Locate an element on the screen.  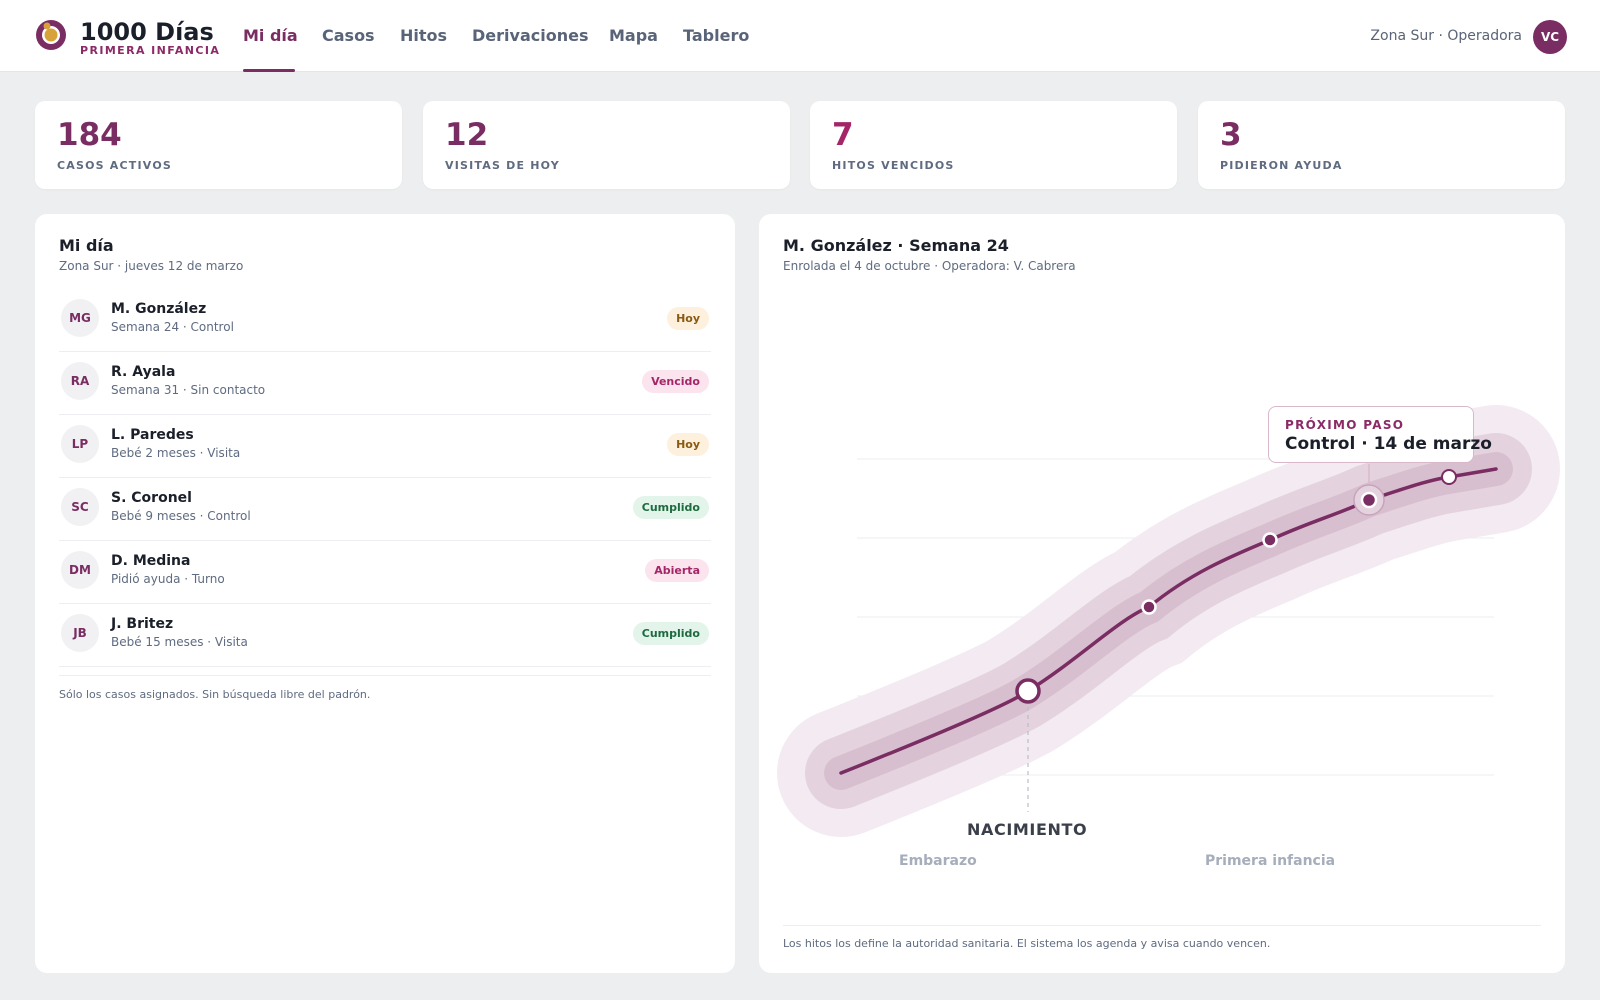
panel-subtitle: Zona Sur · jueves 12 de marzo is located at coordinates (151, 266).